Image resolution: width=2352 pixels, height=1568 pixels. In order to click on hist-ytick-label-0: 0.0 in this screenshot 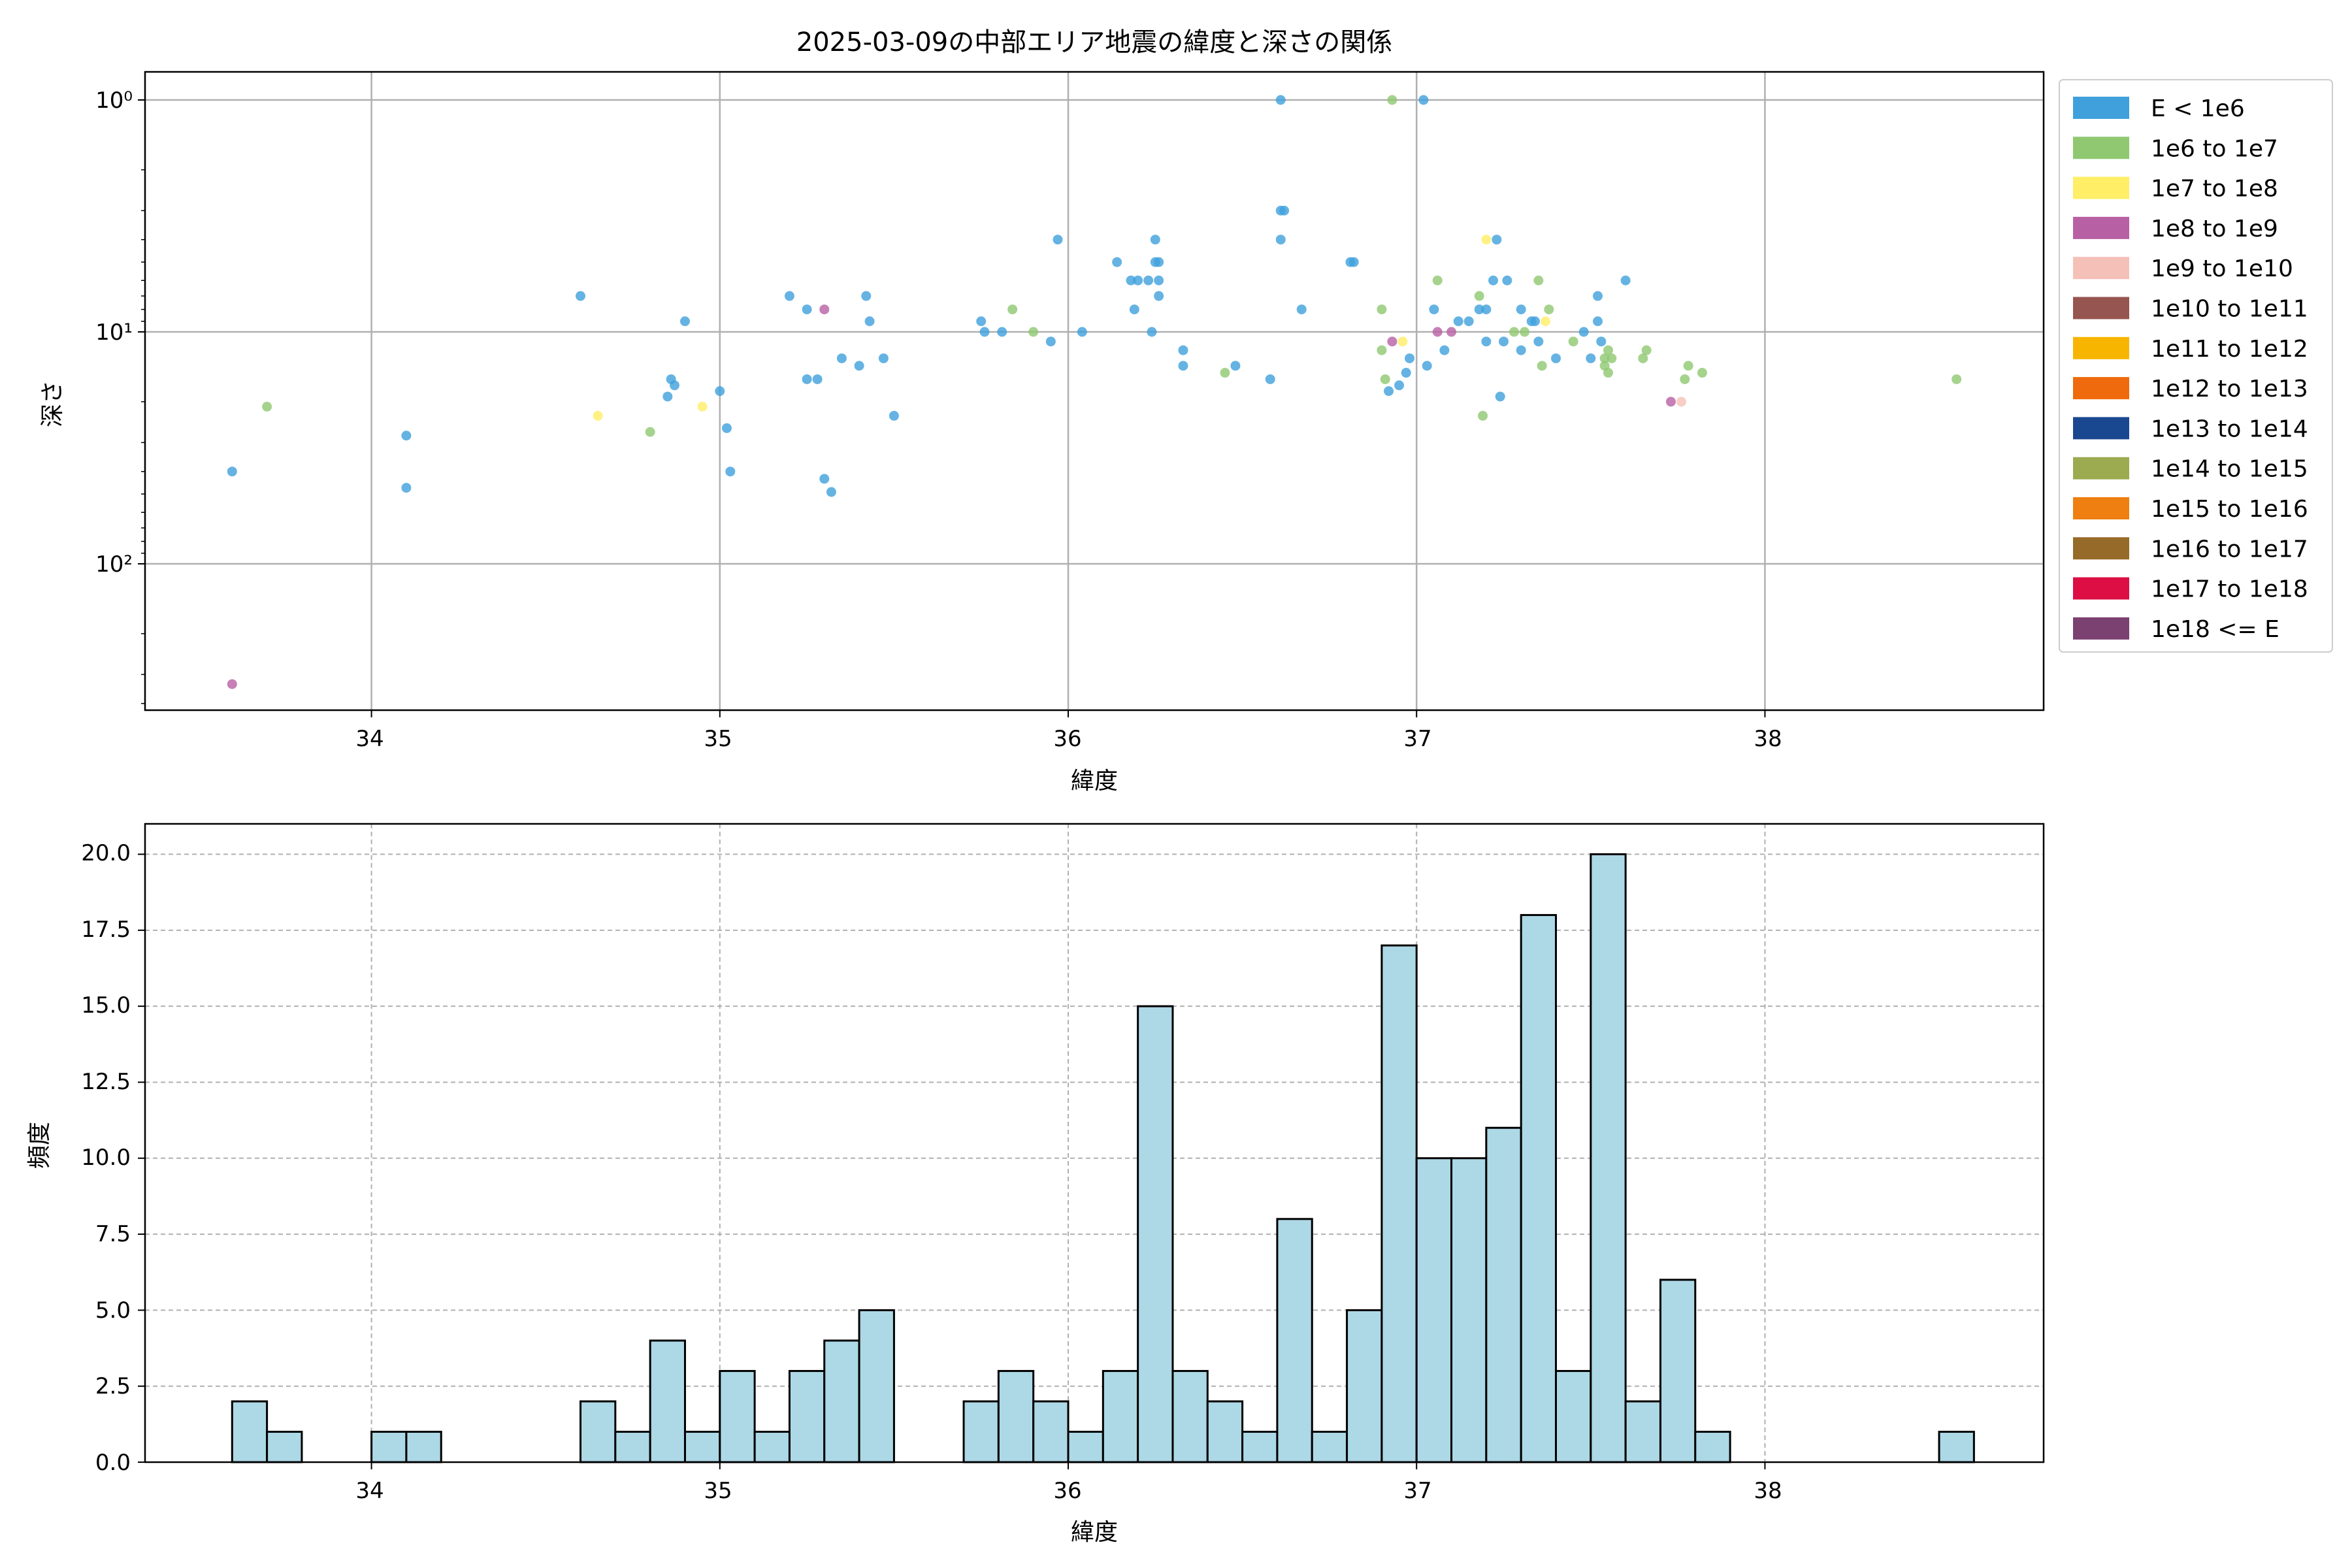, I will do `click(113, 1463)`.